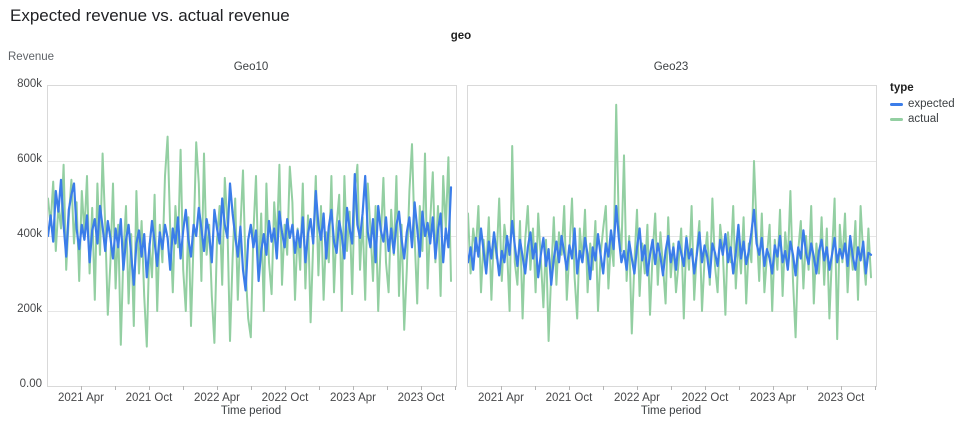  I want to click on facet-group-header: geo, so click(461, 36).